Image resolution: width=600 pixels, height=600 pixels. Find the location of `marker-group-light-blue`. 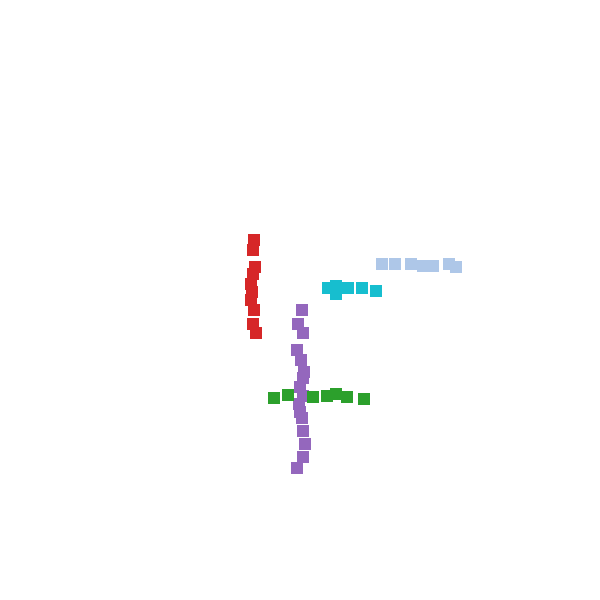

marker-group-light-blue is located at coordinates (419, 265).